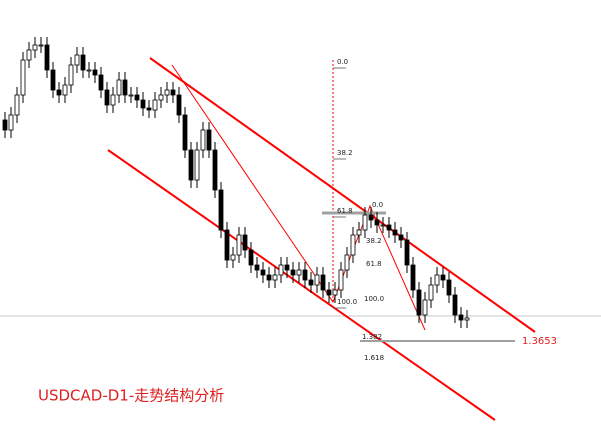  Describe the element at coordinates (131, 396) in the screenshot. I see `chart-title: USDCAD-D1-走势结构分析` at that location.